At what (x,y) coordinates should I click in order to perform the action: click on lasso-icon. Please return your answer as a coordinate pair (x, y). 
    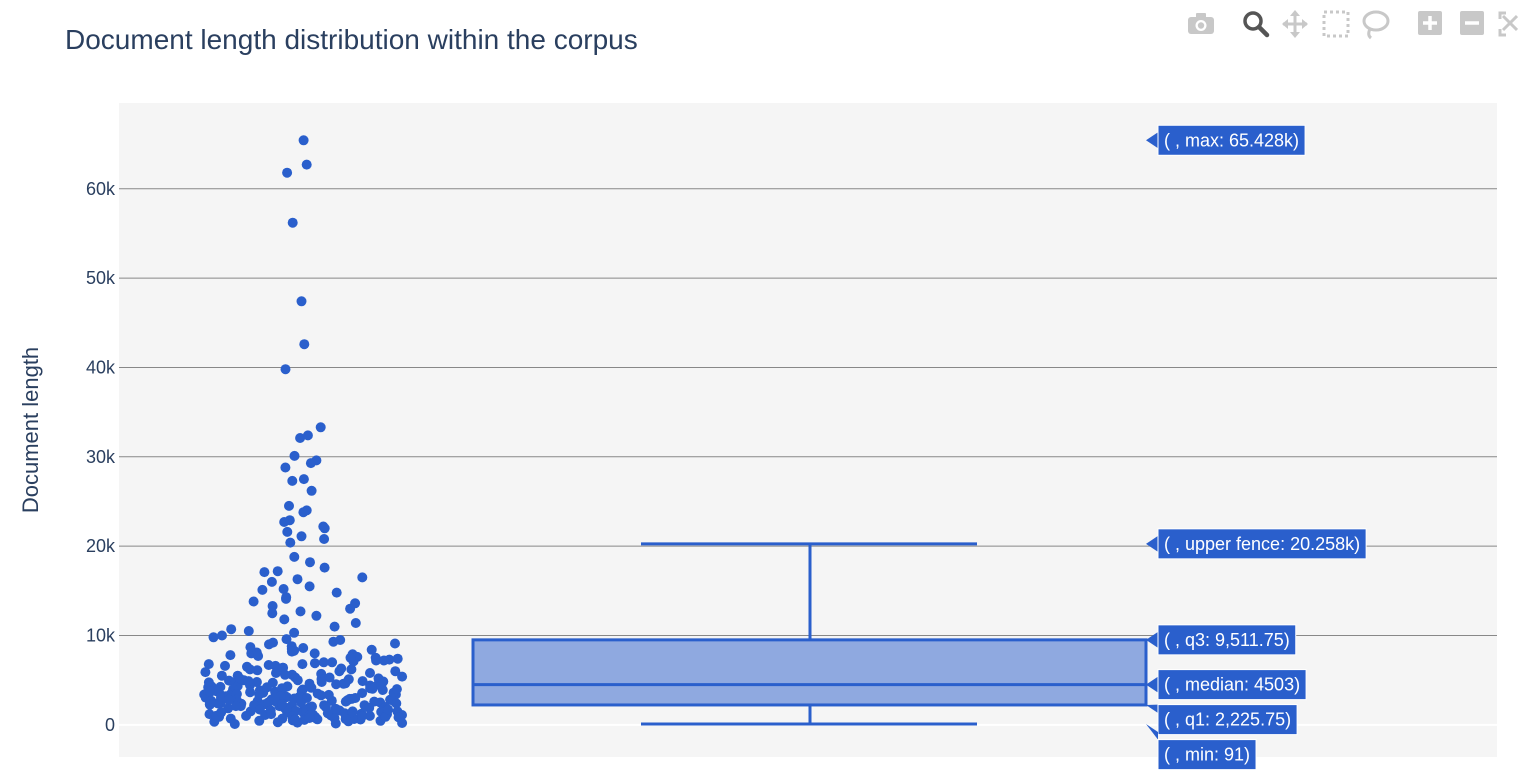
    Looking at the image, I should click on (1376, 25).